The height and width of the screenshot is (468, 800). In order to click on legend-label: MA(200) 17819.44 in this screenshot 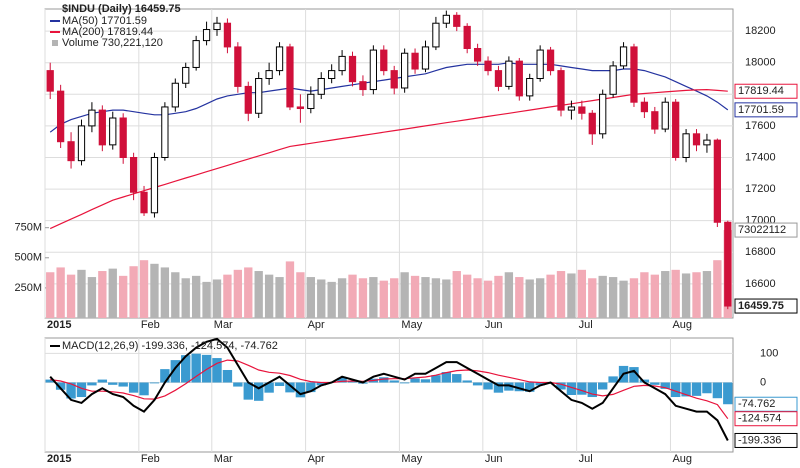, I will do `click(107, 32)`.